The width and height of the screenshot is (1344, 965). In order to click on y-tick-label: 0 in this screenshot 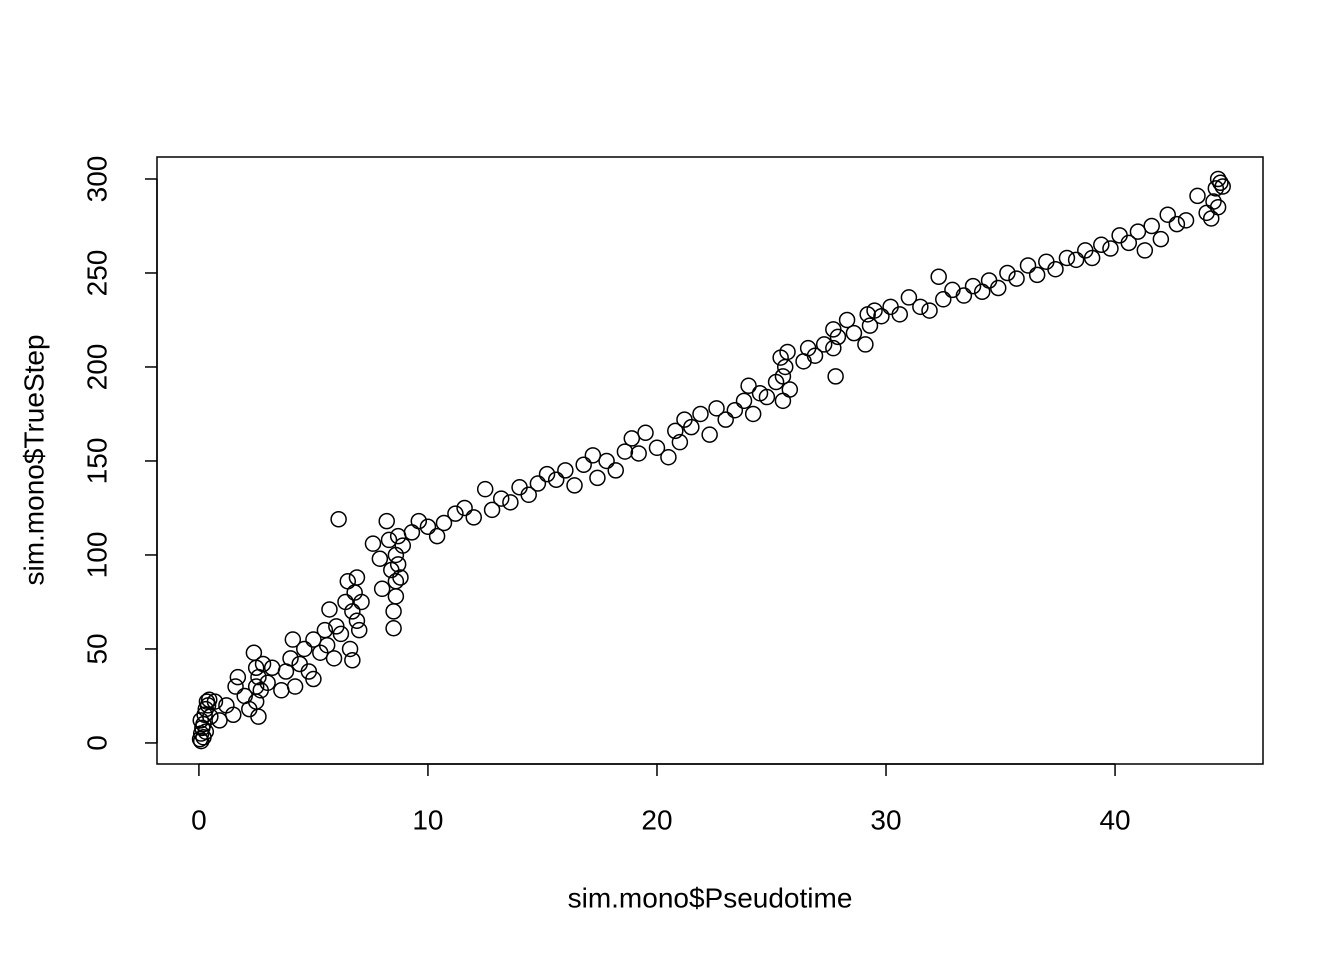, I will do `click(96, 743)`.